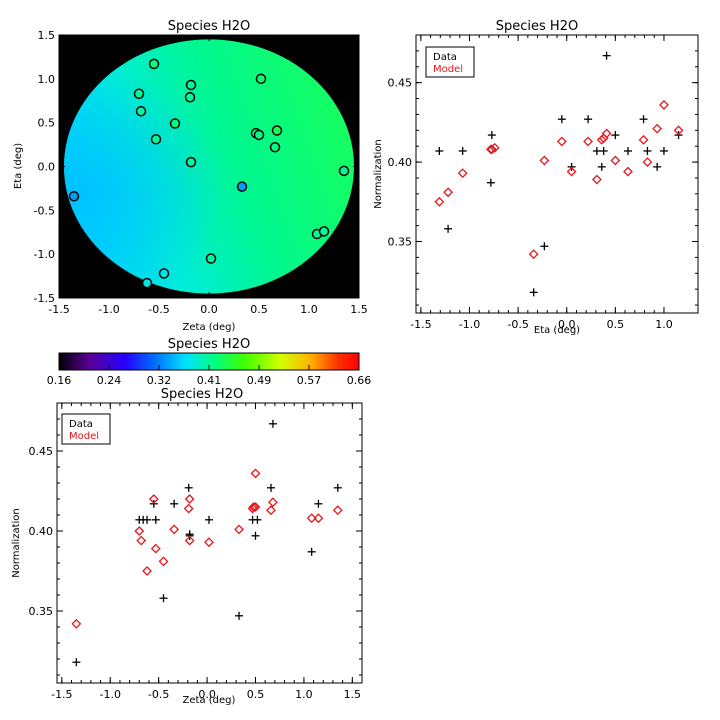  Describe the element at coordinates (59, 380) in the screenshot. I see `colorbar-tick-label: 0.16` at that location.